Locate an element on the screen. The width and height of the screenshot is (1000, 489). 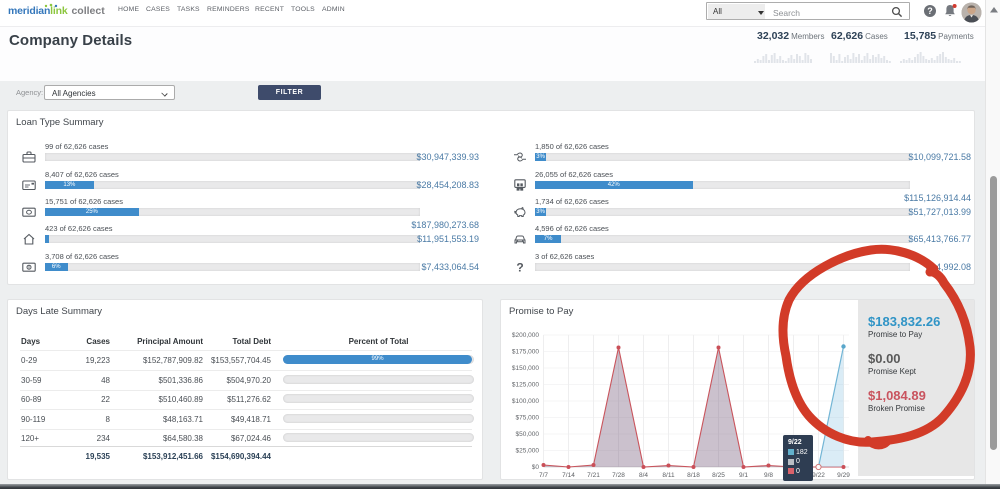
svg-text: 7/21 is located at coordinates (593, 475).